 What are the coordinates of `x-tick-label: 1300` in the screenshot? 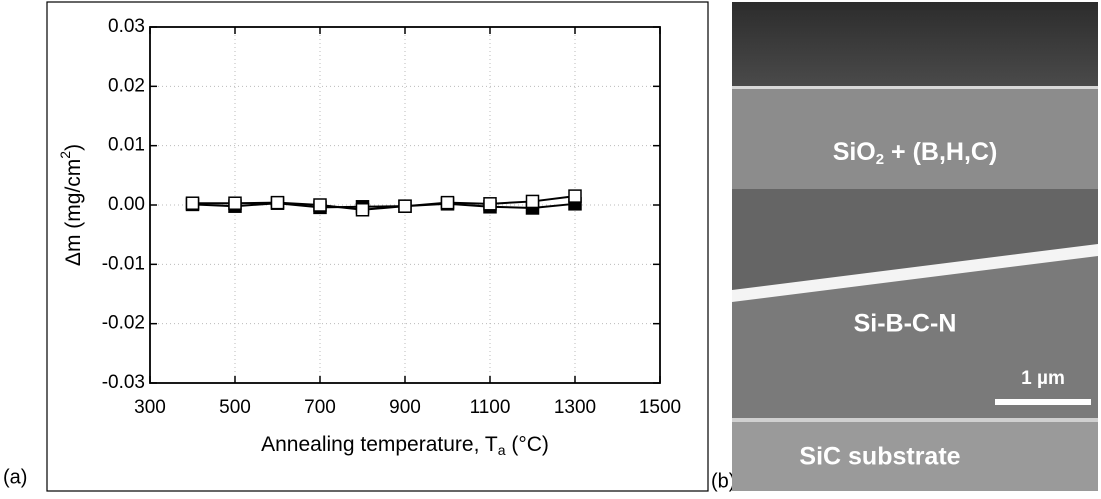 It's located at (575, 407).